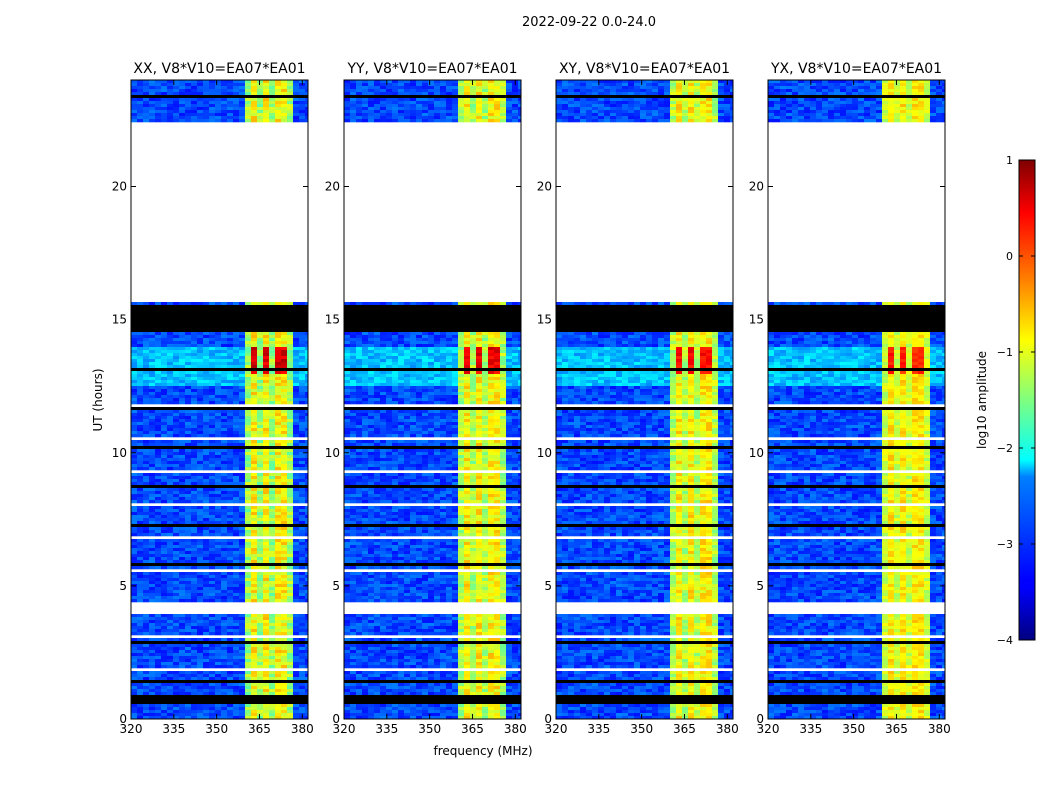 The width and height of the screenshot is (1050, 800). Describe the element at coordinates (1016, 400) in the screenshot. I see `colorbar-ticks: 1 0 −1 −2 −3 −4` at that location.